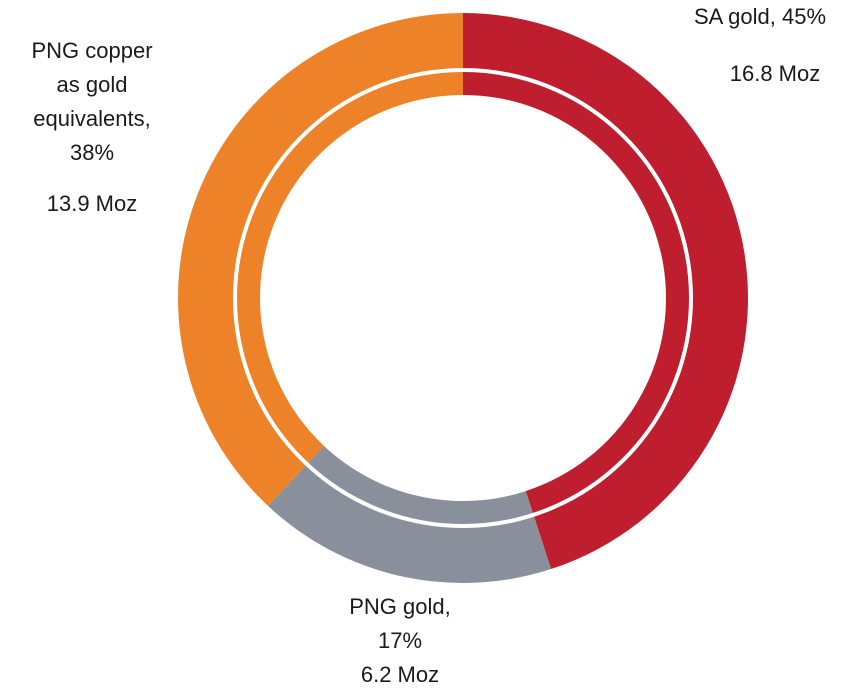 The width and height of the screenshot is (855, 693). Describe the element at coordinates (92, 203) in the screenshot. I see `amount-label: 13.9 Moz` at that location.